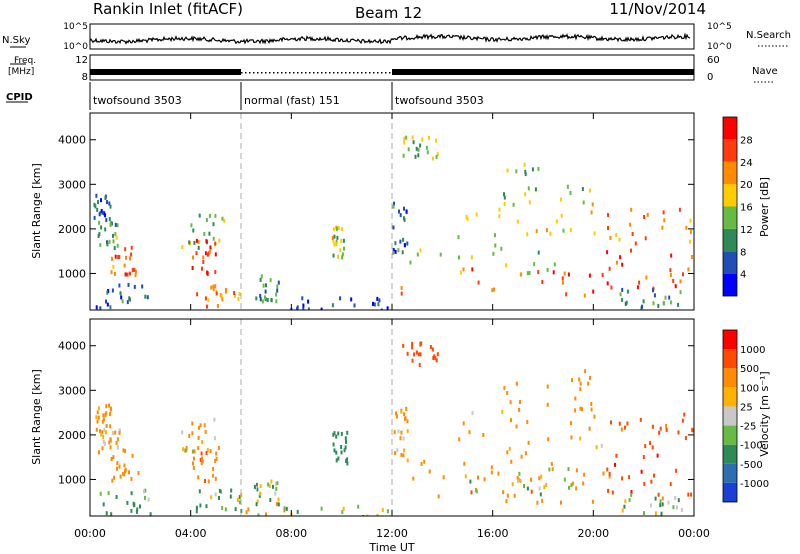 This screenshot has width=800, height=554. What do you see at coordinates (392, 533) in the screenshot?
I see `time-axis-ticks: 00:00 04:00 08:00 12:00 16:00 20:00 00:00` at bounding box center [392, 533].